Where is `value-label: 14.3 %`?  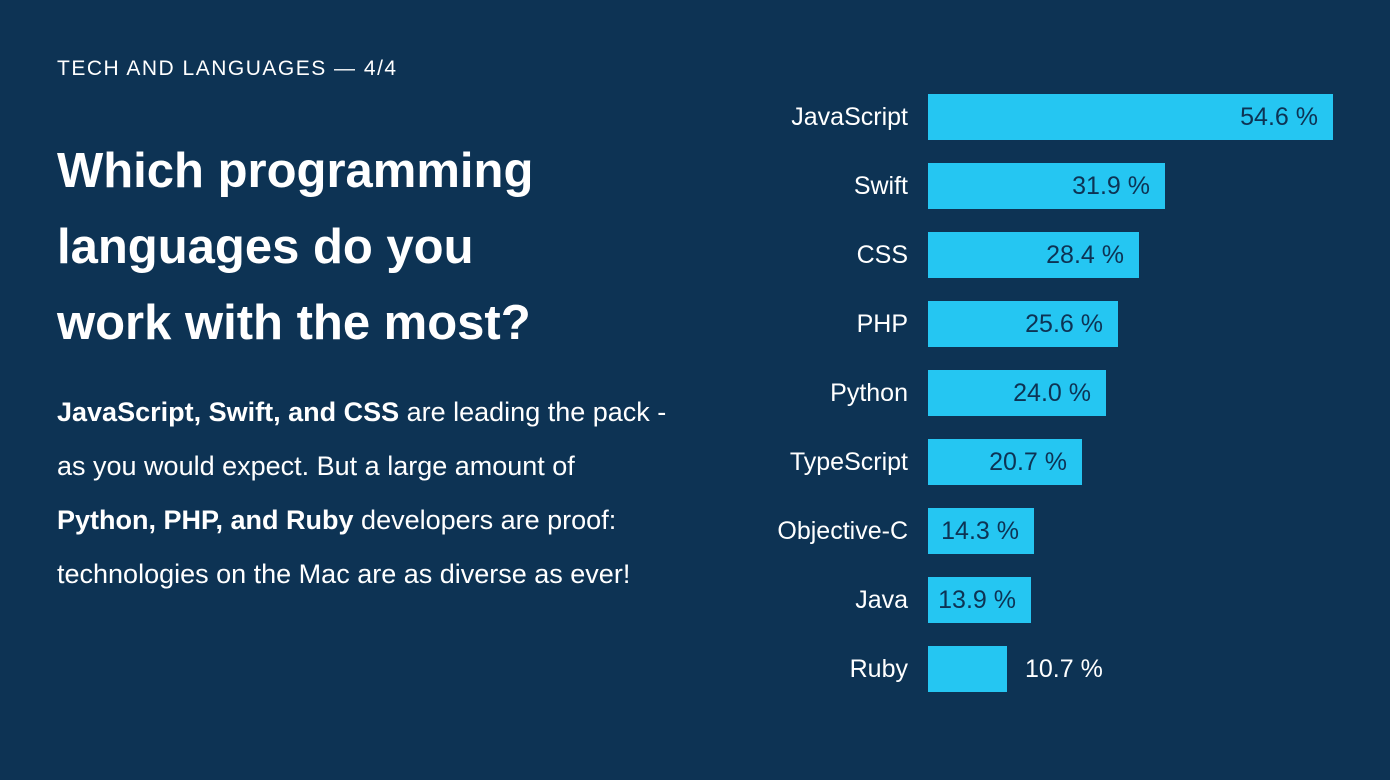
value-label: 14.3 % is located at coordinates (980, 530).